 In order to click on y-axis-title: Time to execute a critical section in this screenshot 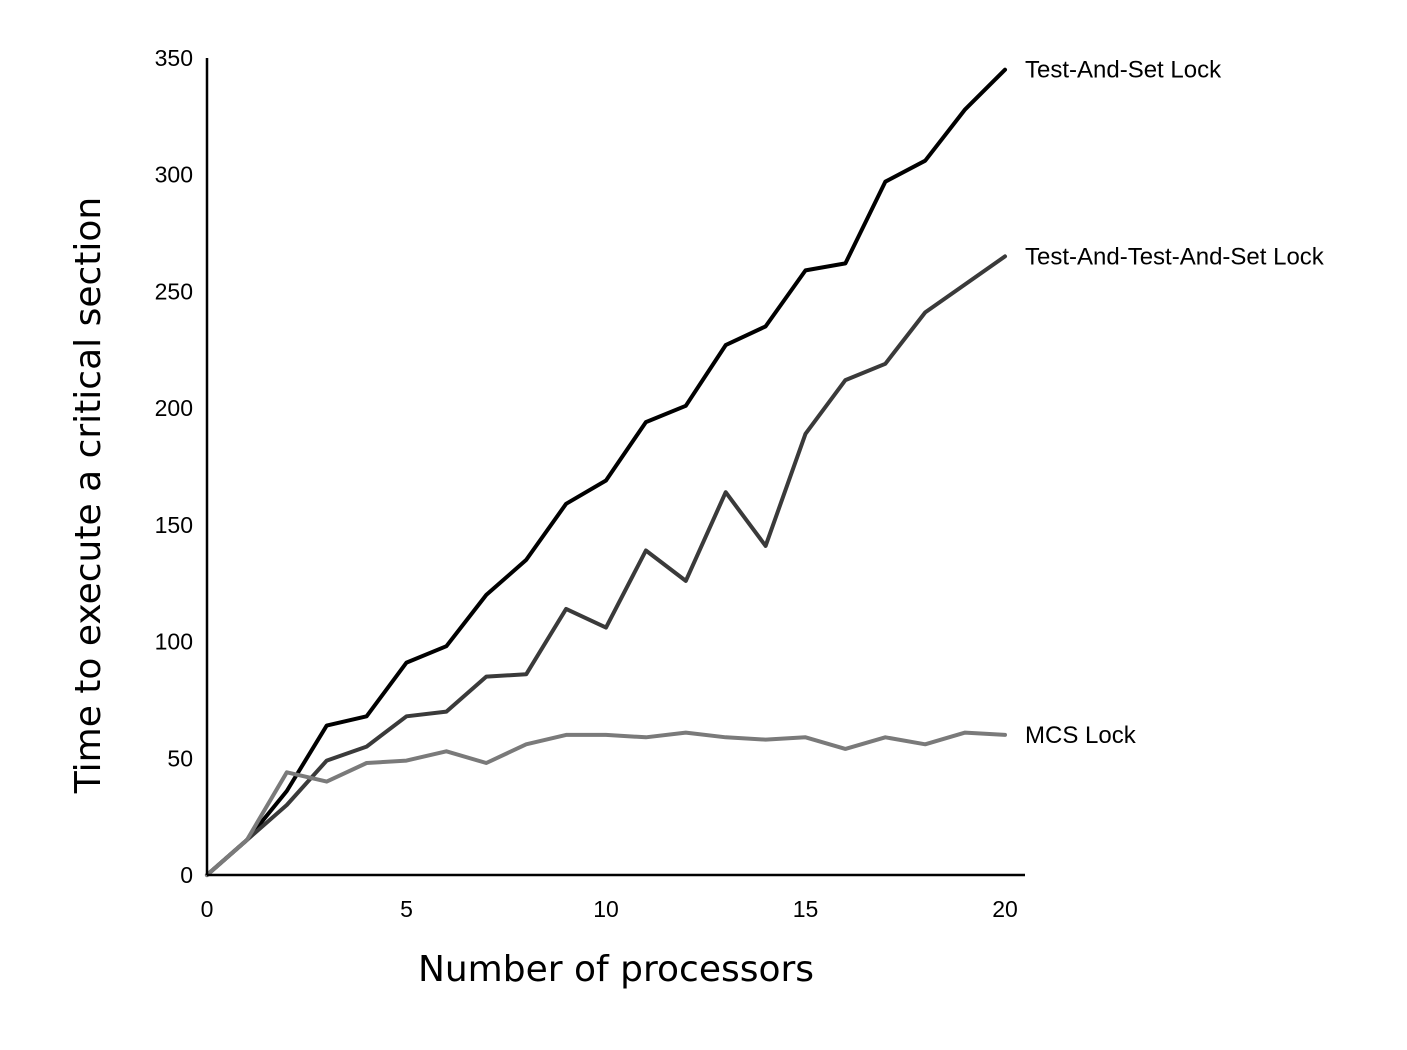, I will do `click(88, 495)`.